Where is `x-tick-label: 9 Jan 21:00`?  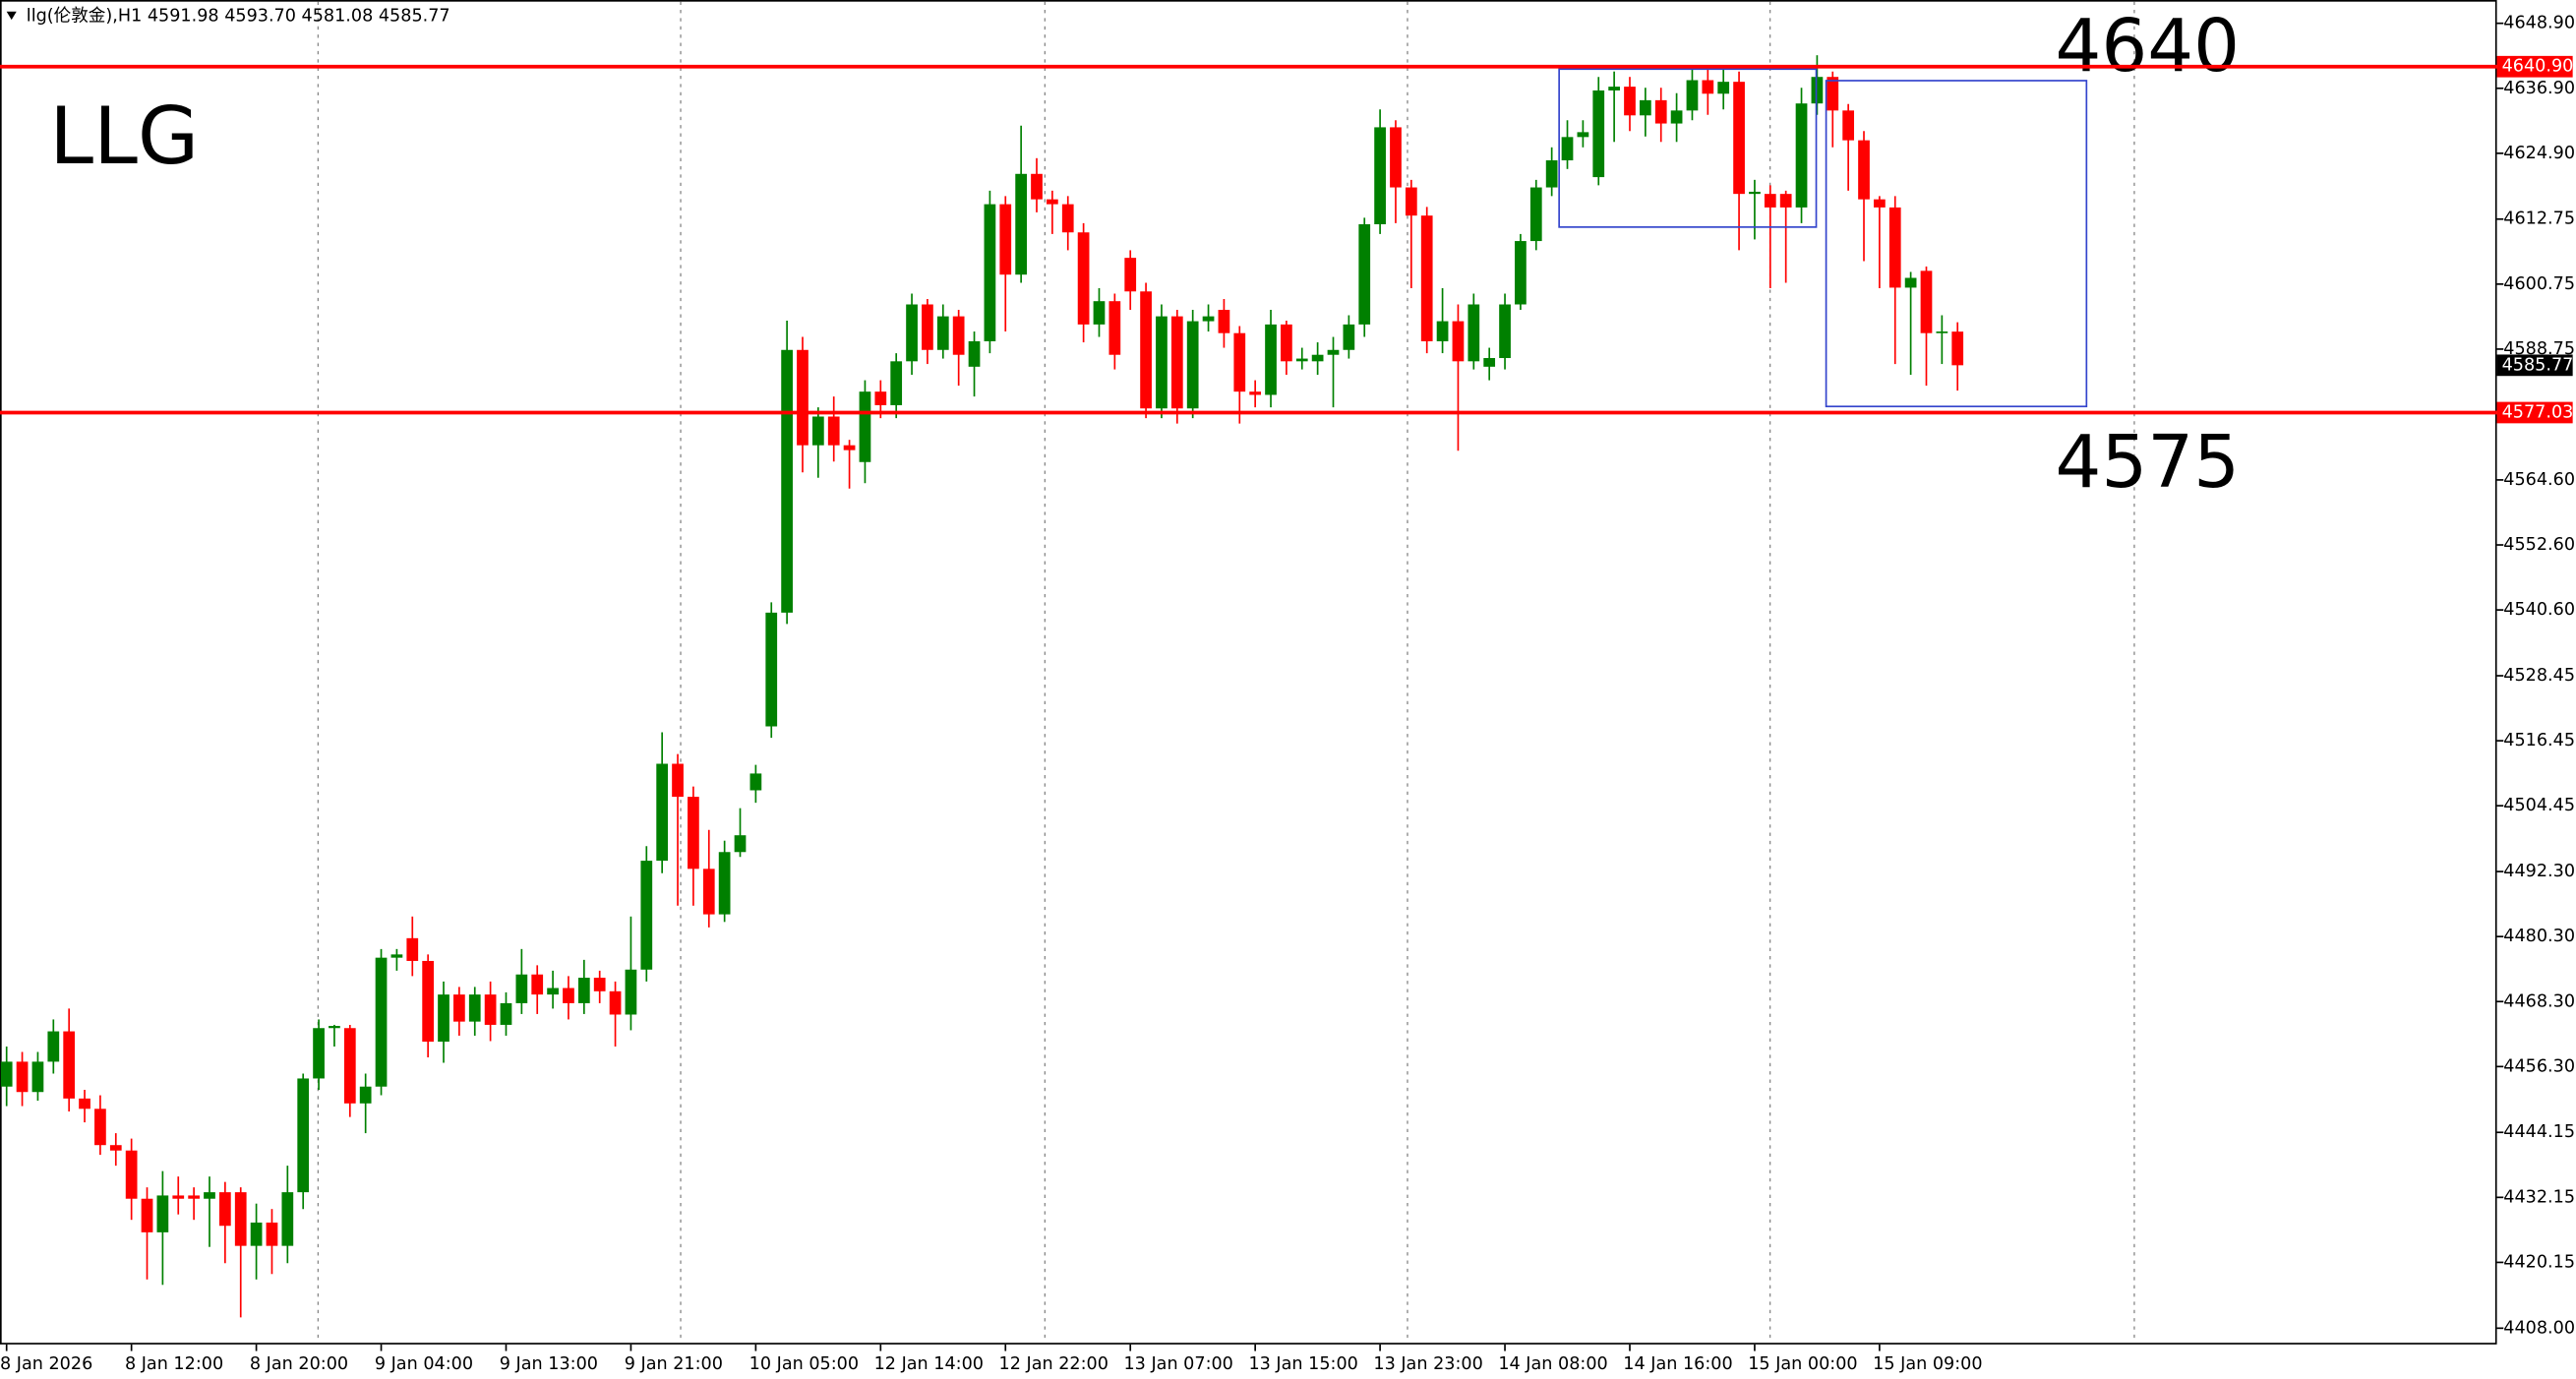
x-tick-label: 9 Jan 21:00 is located at coordinates (674, 1364).